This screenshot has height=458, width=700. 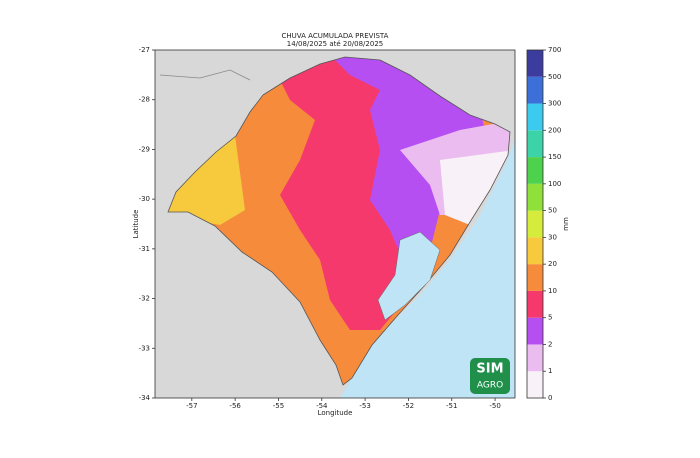 What do you see at coordinates (550, 344) in the screenshot?
I see `colorbar-tick-label: 2` at bounding box center [550, 344].